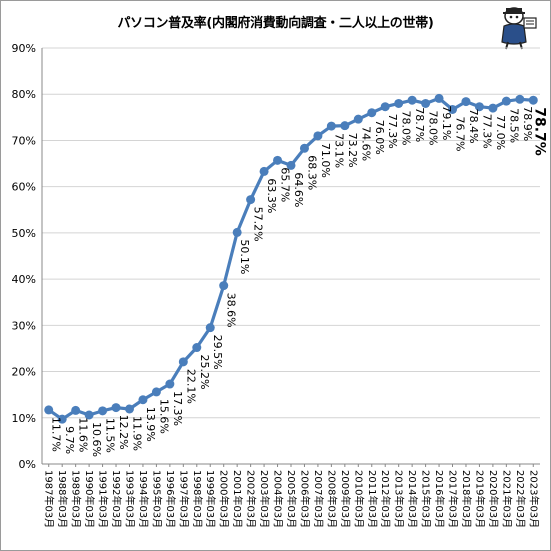 This screenshot has height=551, width=551. I want to click on data-label: 78.4%, so click(473, 126).